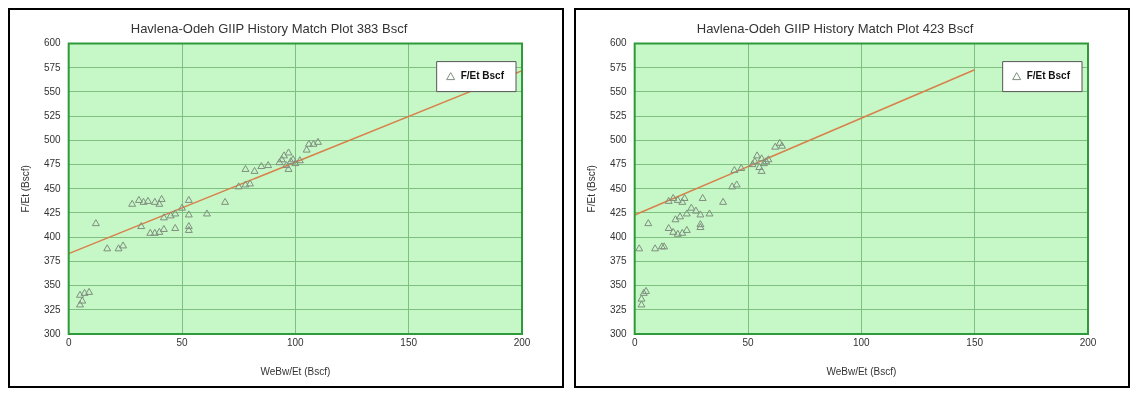 Image resolution: width=1142 pixels, height=405 pixels. What do you see at coordinates (25, 189) in the screenshot?
I see `y-axis-title: F/Et (Bscf)` at bounding box center [25, 189].